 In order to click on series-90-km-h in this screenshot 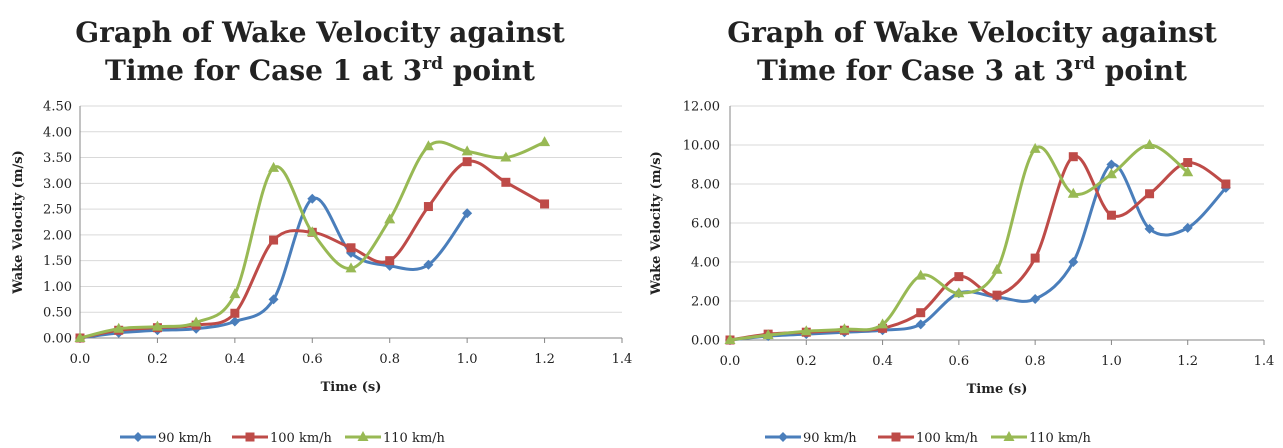, I will do `click(274, 268)`.